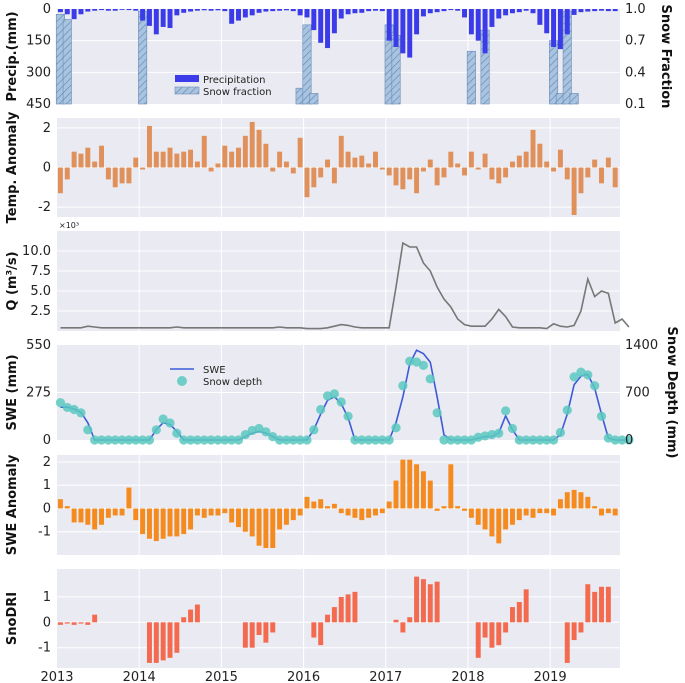 This screenshot has width=685, height=683. Describe the element at coordinates (40, 271) in the screenshot. I see `q-ytick: 7.5` at that location.